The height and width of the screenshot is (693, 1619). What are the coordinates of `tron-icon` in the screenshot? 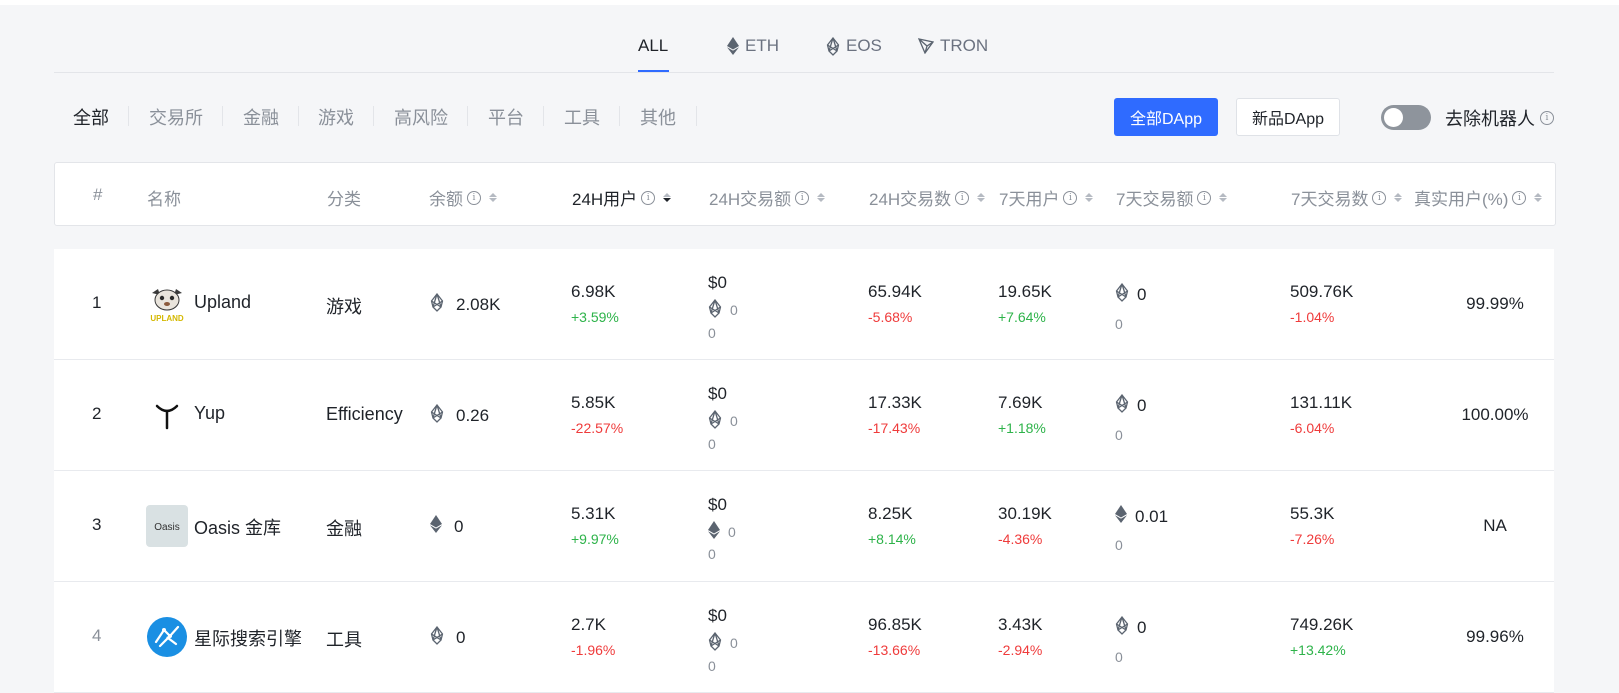 It's located at (926, 46).